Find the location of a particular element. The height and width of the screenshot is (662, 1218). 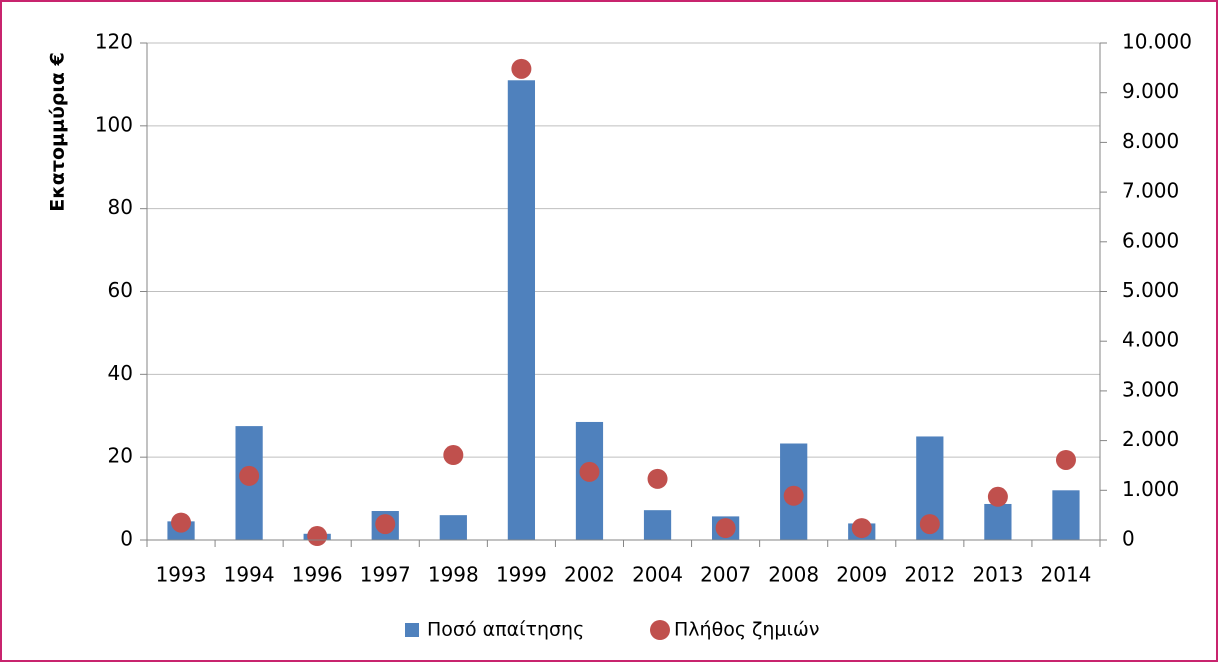

y2-tick-label: 9.000 is located at coordinates (1150, 91).